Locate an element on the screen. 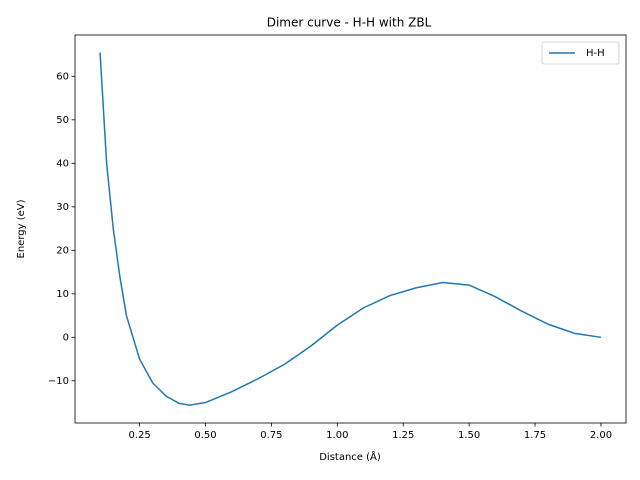 This screenshot has height=480, width=640. y-axis-label: Energy (eV) is located at coordinates (21, 228).